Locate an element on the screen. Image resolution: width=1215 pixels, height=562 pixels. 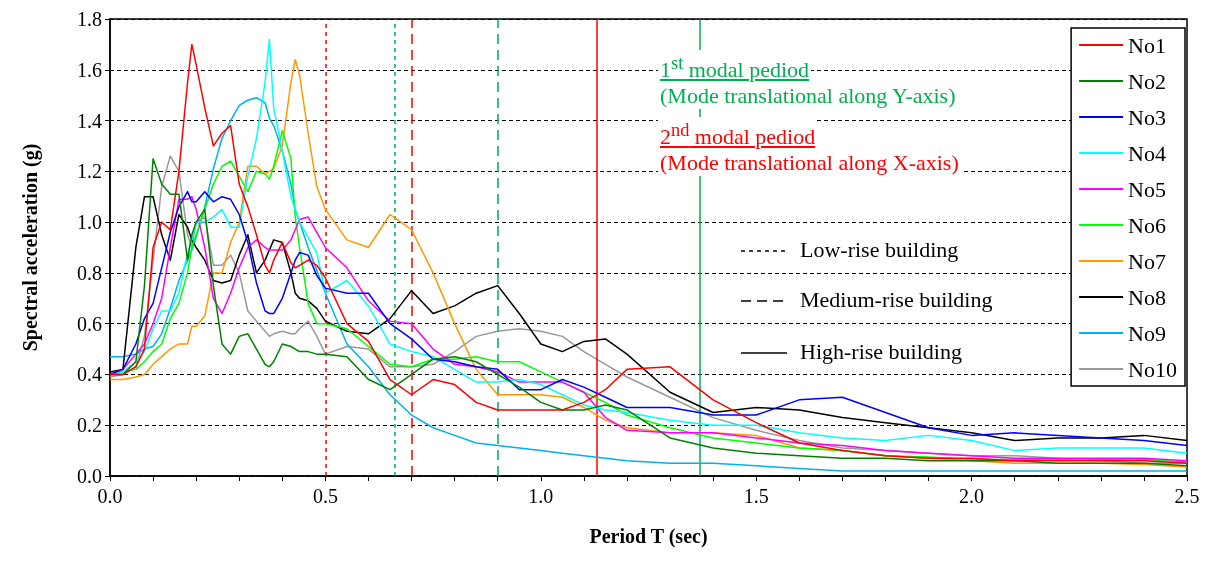
annotation: (Mode translational along X-axis) is located at coordinates (809, 163).